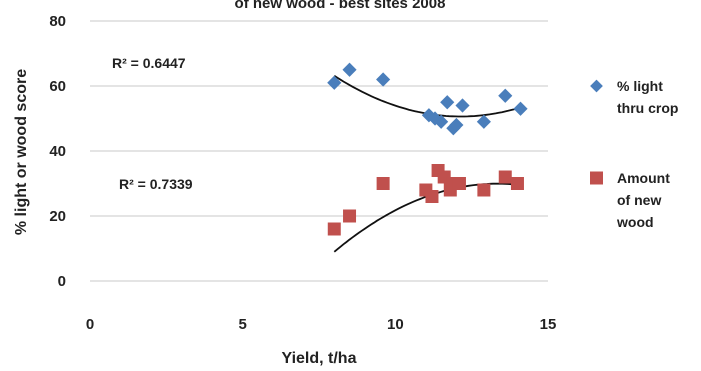 The image size is (701, 371). What do you see at coordinates (395, 324) in the screenshot?
I see `x-tick-label: 10` at bounding box center [395, 324].